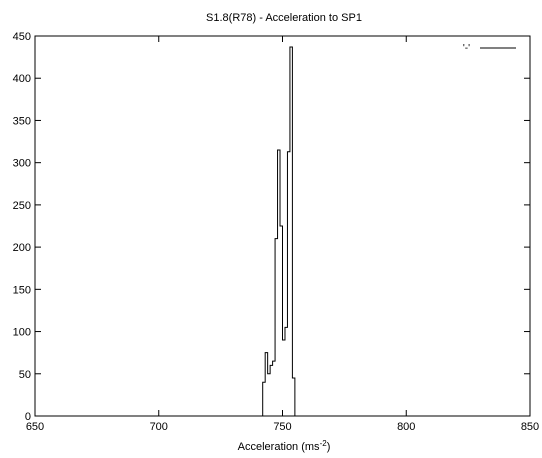  What do you see at coordinates (282, 427) in the screenshot?
I see `x-tick-label: 750` at bounding box center [282, 427].